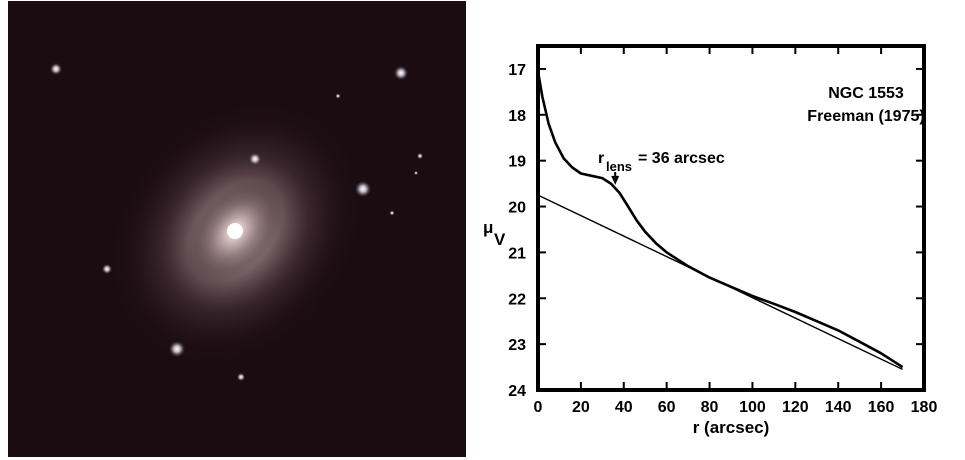  Describe the element at coordinates (615, 180) in the screenshot. I see `lens-annotation-arrow-head` at that location.